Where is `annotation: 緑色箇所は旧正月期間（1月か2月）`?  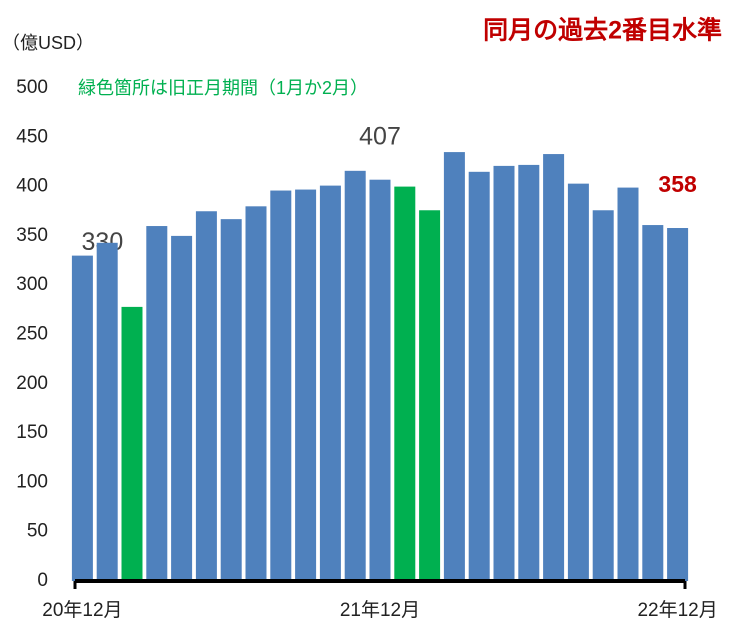
annotation: 緑色箇所は旧正月期間（1月か2月） is located at coordinates (223, 88).